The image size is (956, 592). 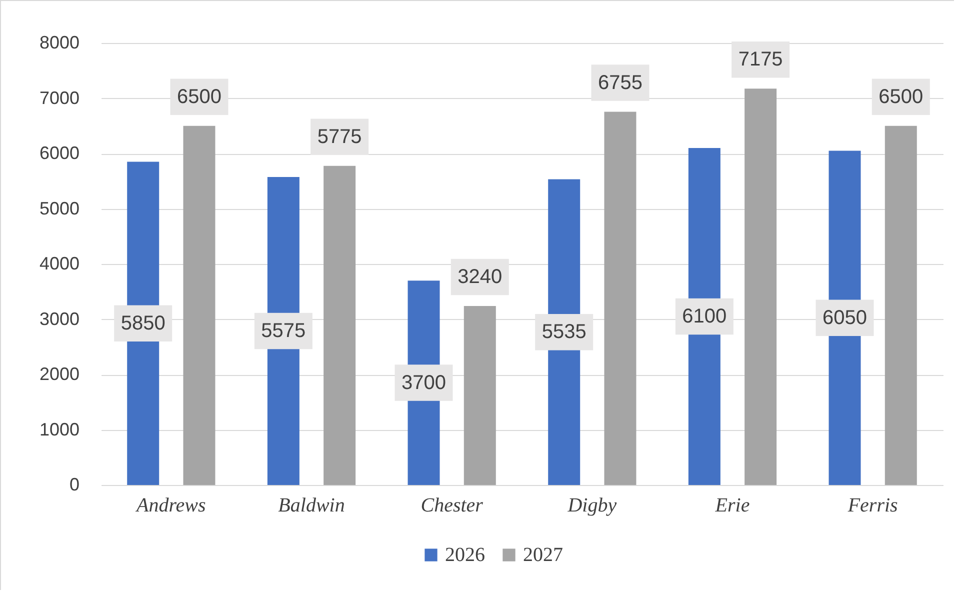 I want to click on data-label: 5850, so click(x=143, y=323).